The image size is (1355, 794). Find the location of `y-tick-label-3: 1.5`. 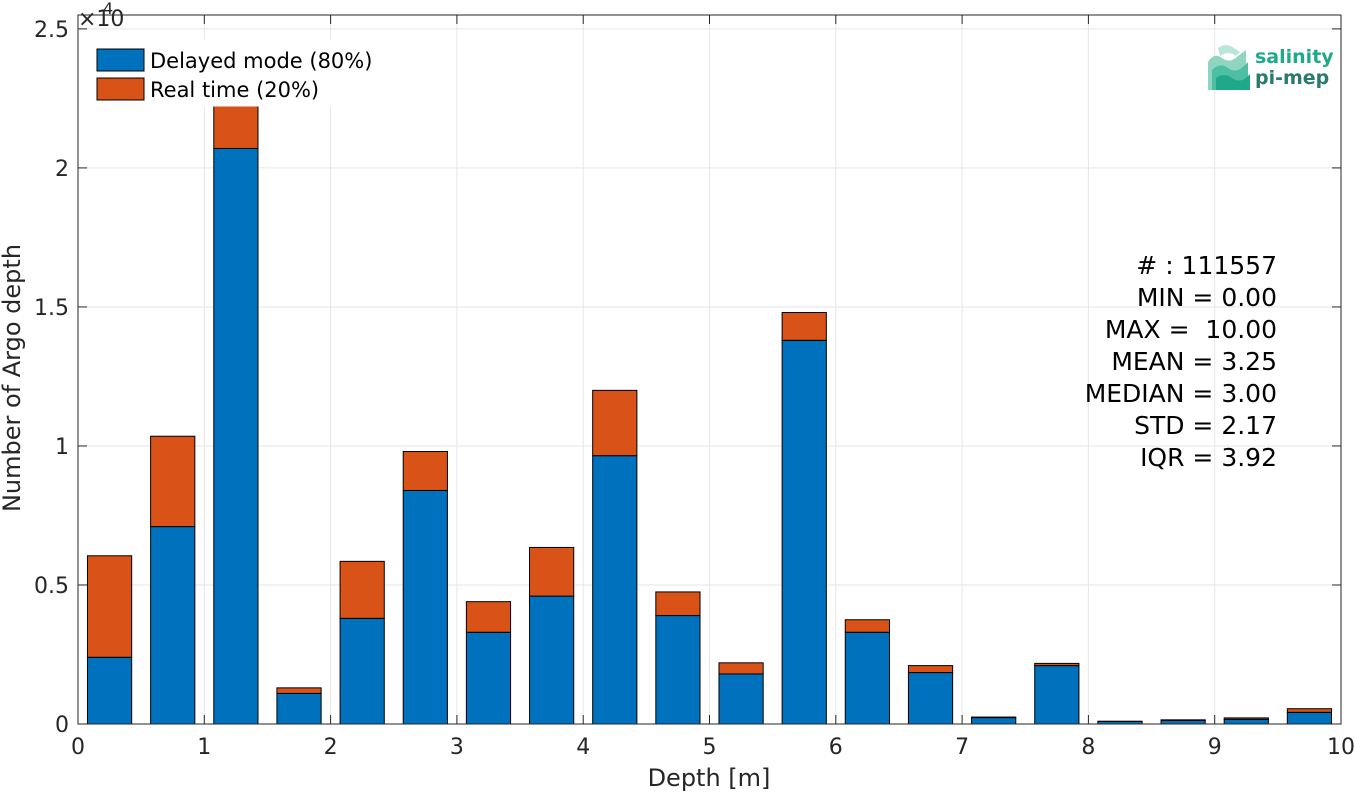

y-tick-label-3: 1.5 is located at coordinates (51, 308).